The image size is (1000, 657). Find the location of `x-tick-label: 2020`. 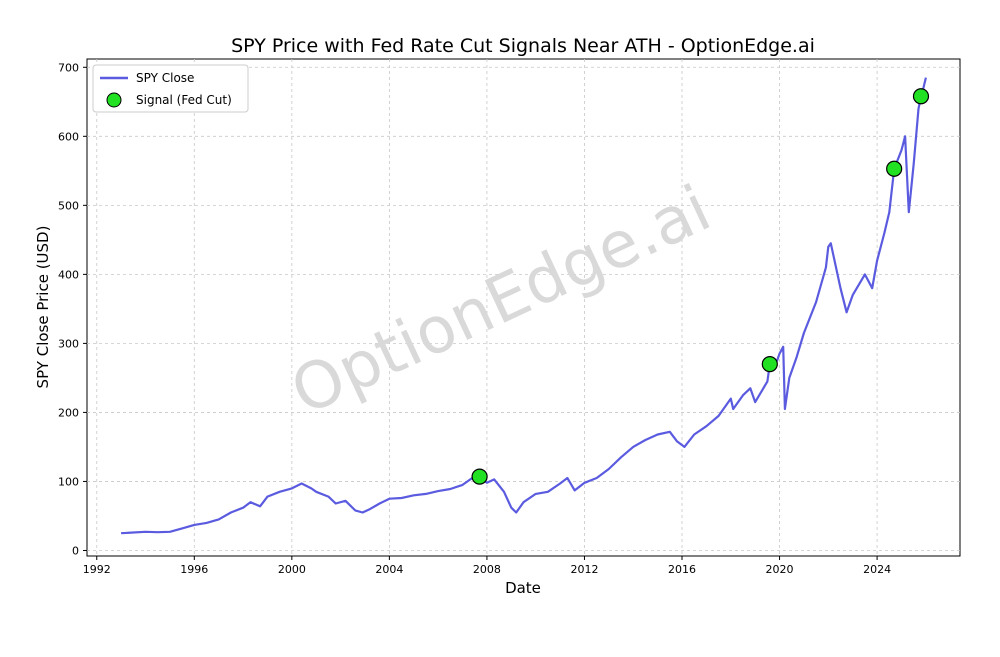

x-tick-label: 2020 is located at coordinates (780, 569).